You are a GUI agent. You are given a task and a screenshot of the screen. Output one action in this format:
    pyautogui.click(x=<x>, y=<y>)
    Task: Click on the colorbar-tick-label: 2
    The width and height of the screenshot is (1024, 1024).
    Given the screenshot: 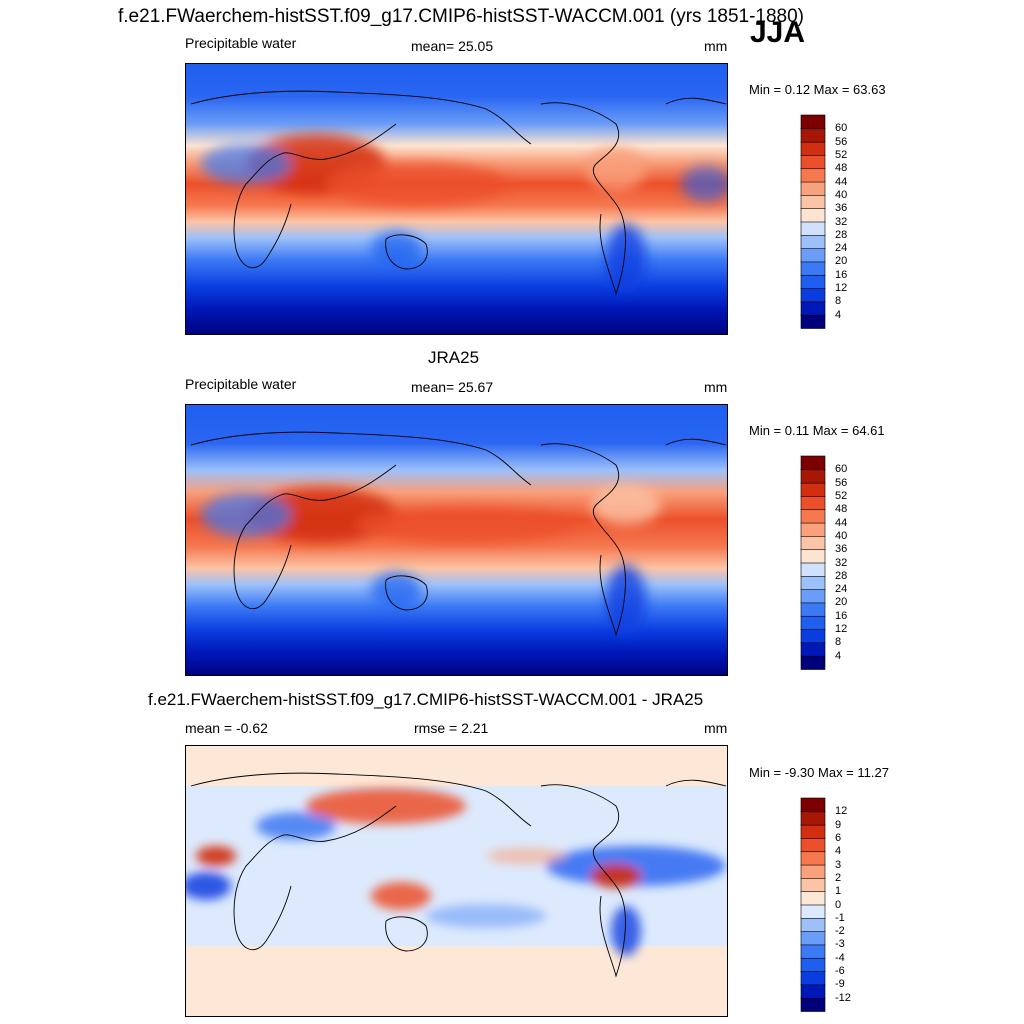 What is the action you would take?
    pyautogui.click(x=838, y=877)
    